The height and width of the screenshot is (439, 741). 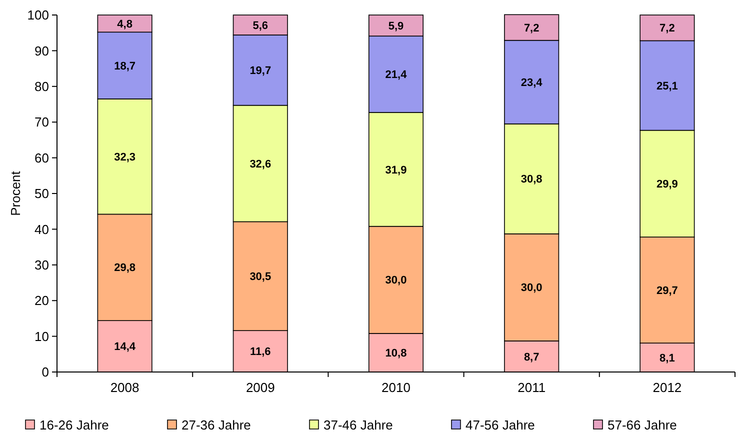 What do you see at coordinates (216, 425) in the screenshot?
I see `legend-label: 27-36 Jahre` at bounding box center [216, 425].